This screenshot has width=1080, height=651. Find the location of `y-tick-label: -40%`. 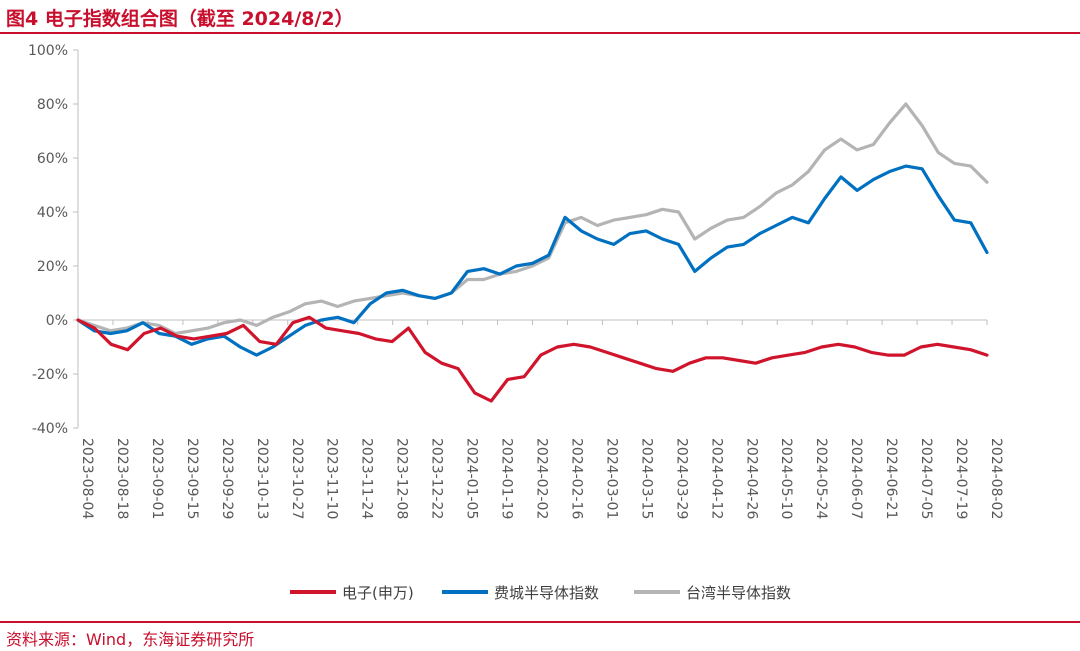

y-tick-label: -40% is located at coordinates (50, 429).